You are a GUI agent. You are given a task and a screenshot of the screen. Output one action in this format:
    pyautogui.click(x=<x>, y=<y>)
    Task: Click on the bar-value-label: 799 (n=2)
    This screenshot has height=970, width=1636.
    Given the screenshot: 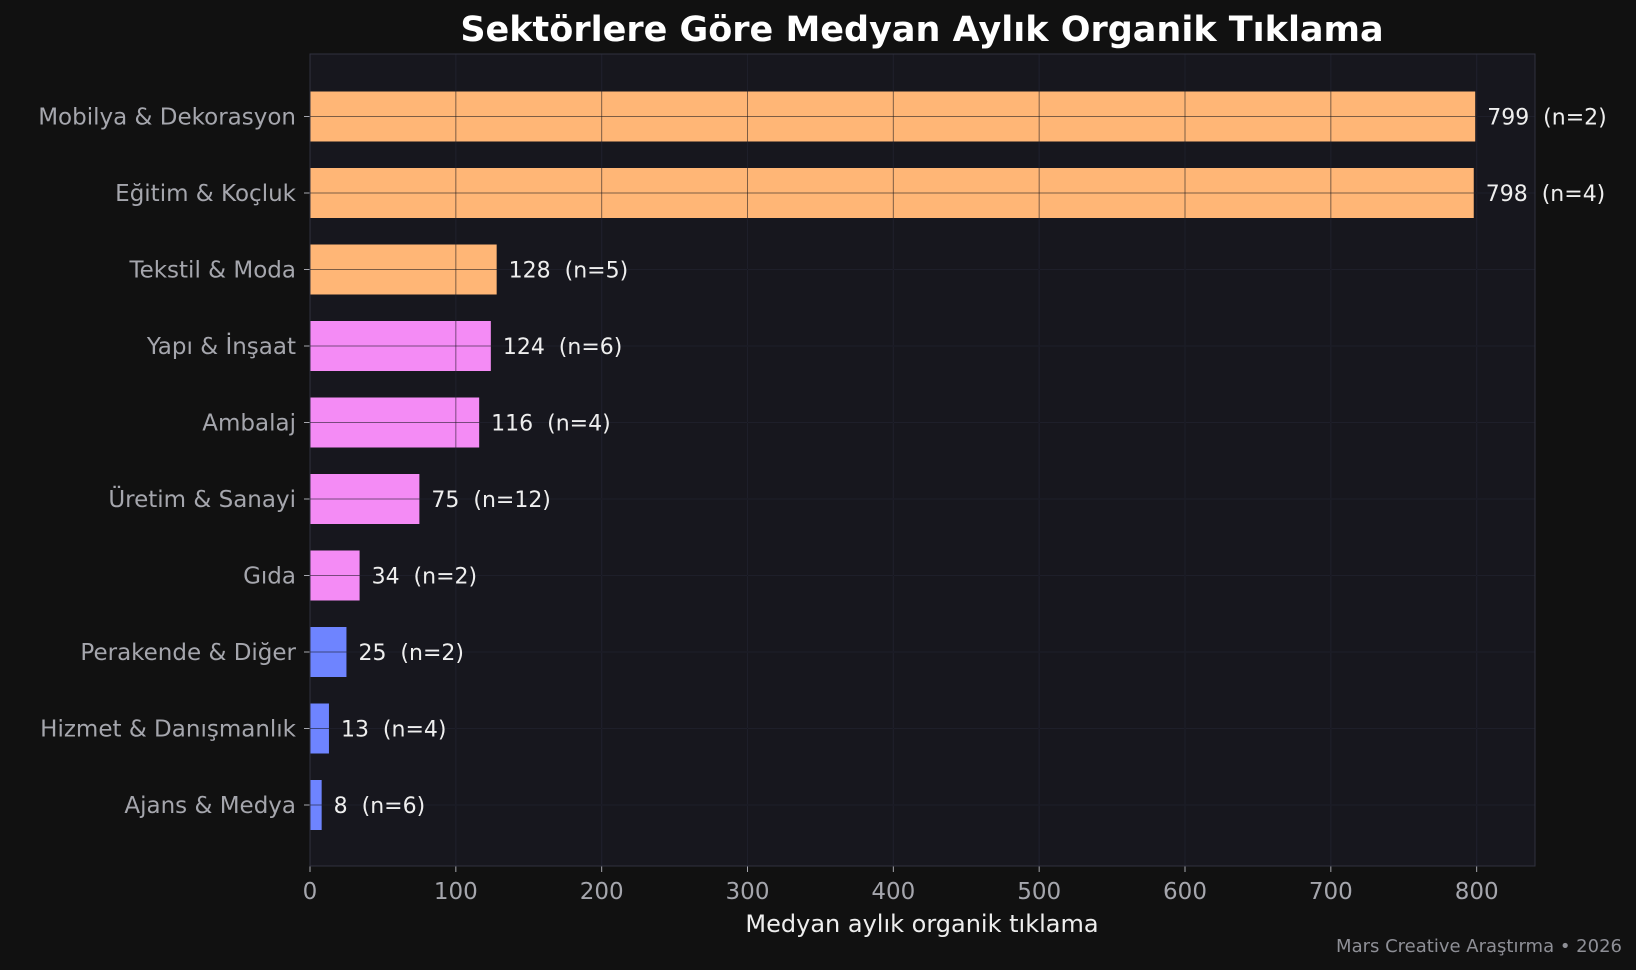 What is the action you would take?
    pyautogui.click(x=1547, y=118)
    